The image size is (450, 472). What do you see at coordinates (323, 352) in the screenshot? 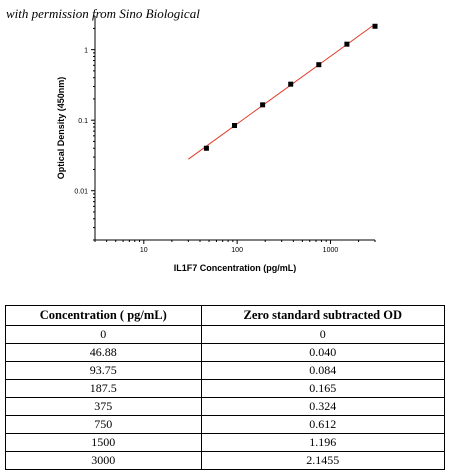
I see `cell-od: 0.040` at bounding box center [323, 352].